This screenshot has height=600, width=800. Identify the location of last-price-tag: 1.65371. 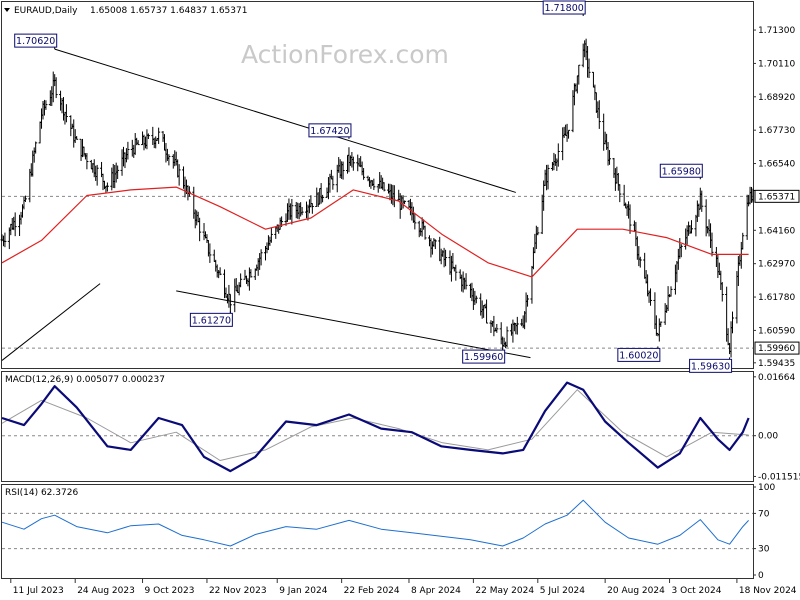
(777, 196).